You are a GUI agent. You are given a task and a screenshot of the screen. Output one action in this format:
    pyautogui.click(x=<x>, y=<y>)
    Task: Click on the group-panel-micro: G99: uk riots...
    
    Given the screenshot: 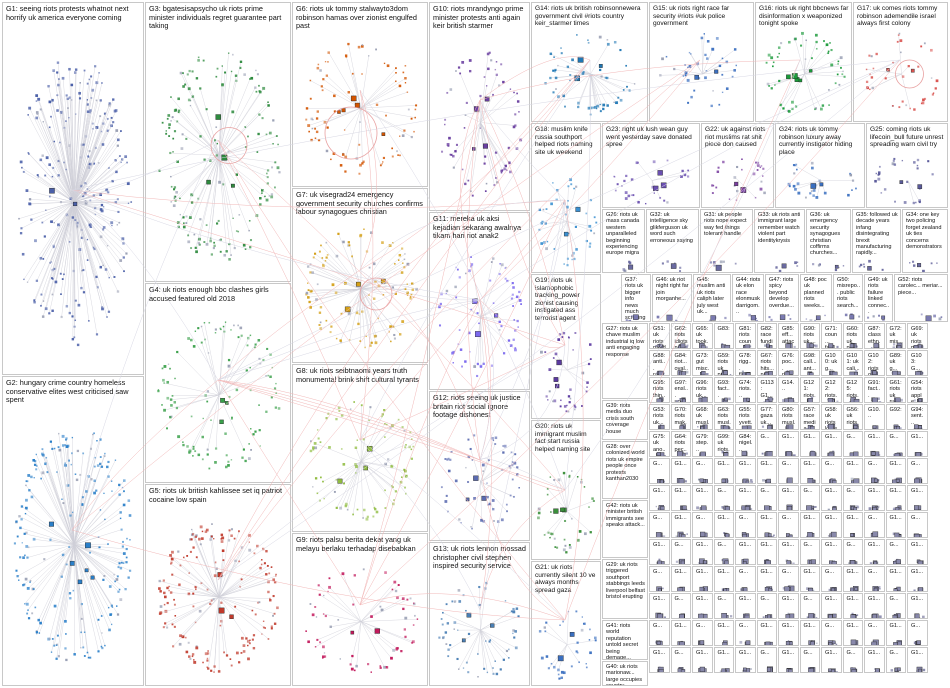 What is the action you would take?
    pyautogui.click(x=723, y=444)
    